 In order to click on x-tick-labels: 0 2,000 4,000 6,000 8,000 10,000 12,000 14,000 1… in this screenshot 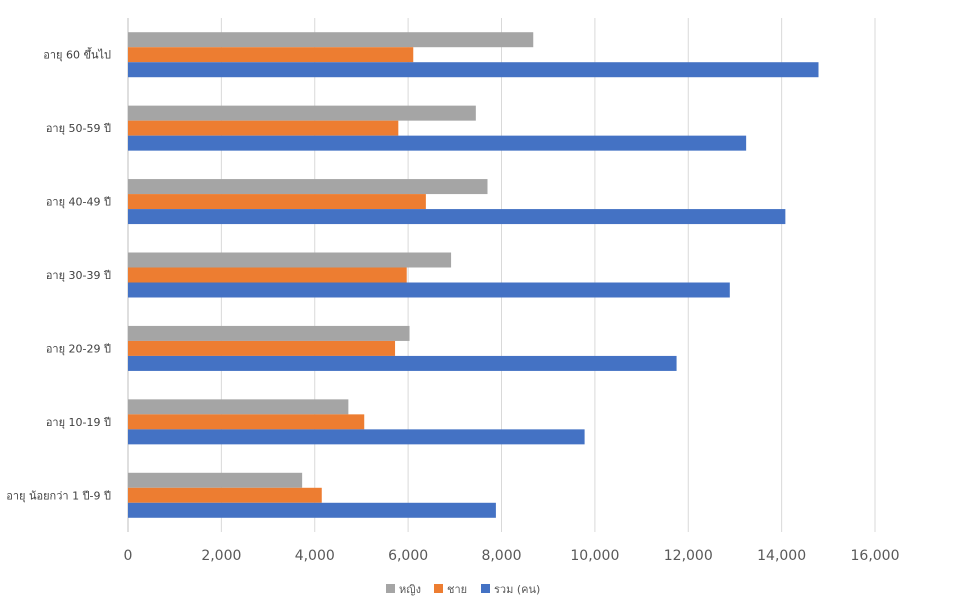, I will do `click(512, 556)`.